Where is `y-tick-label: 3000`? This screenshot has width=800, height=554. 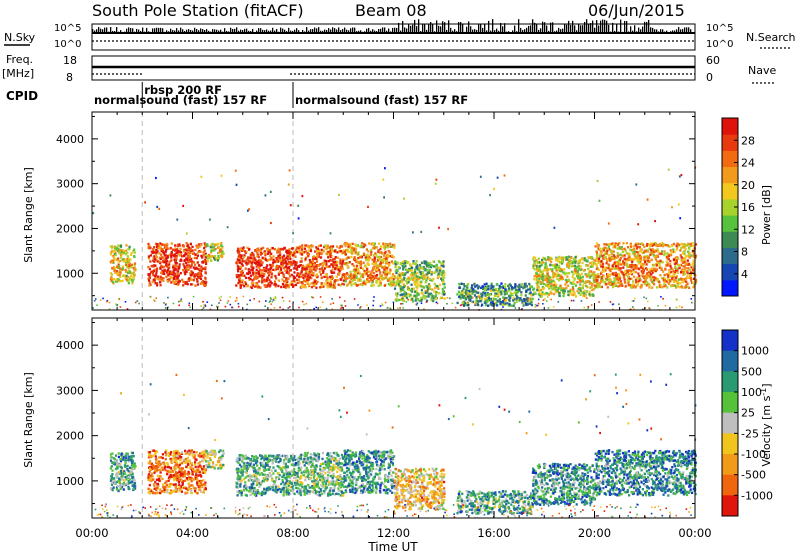 y-tick-label: 3000 is located at coordinates (70, 184).